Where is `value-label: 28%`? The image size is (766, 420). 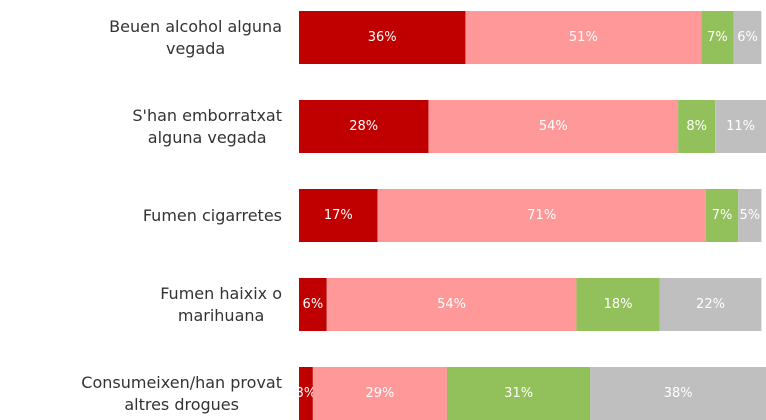 value-label: 28% is located at coordinates (363, 126).